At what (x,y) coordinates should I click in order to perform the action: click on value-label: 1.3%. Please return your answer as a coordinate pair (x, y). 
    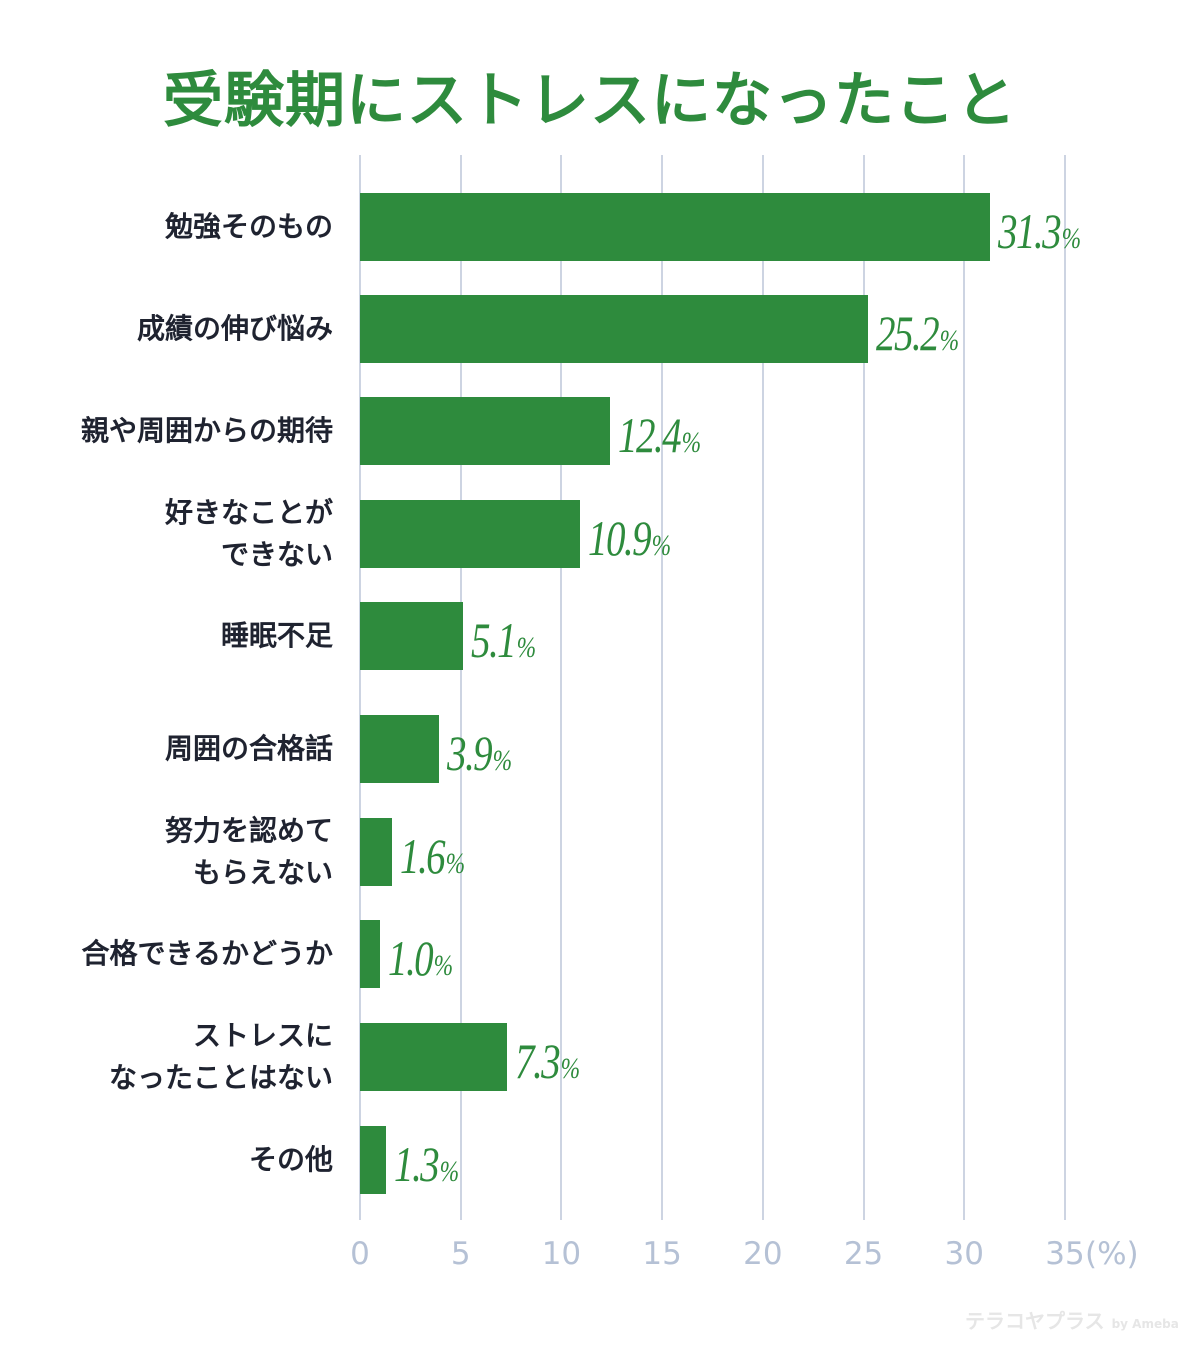
    Looking at the image, I should click on (426, 1164).